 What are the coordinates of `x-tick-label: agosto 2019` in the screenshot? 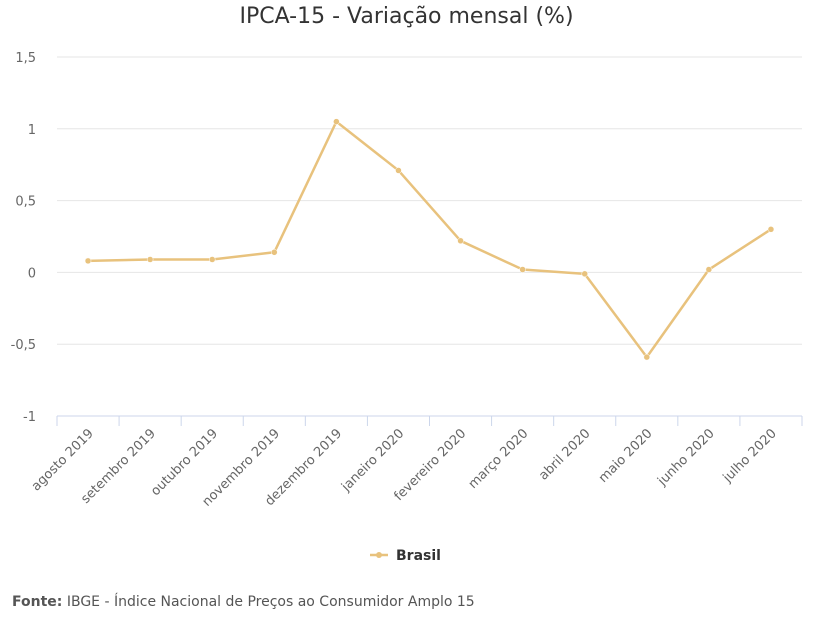 It's located at (63, 460).